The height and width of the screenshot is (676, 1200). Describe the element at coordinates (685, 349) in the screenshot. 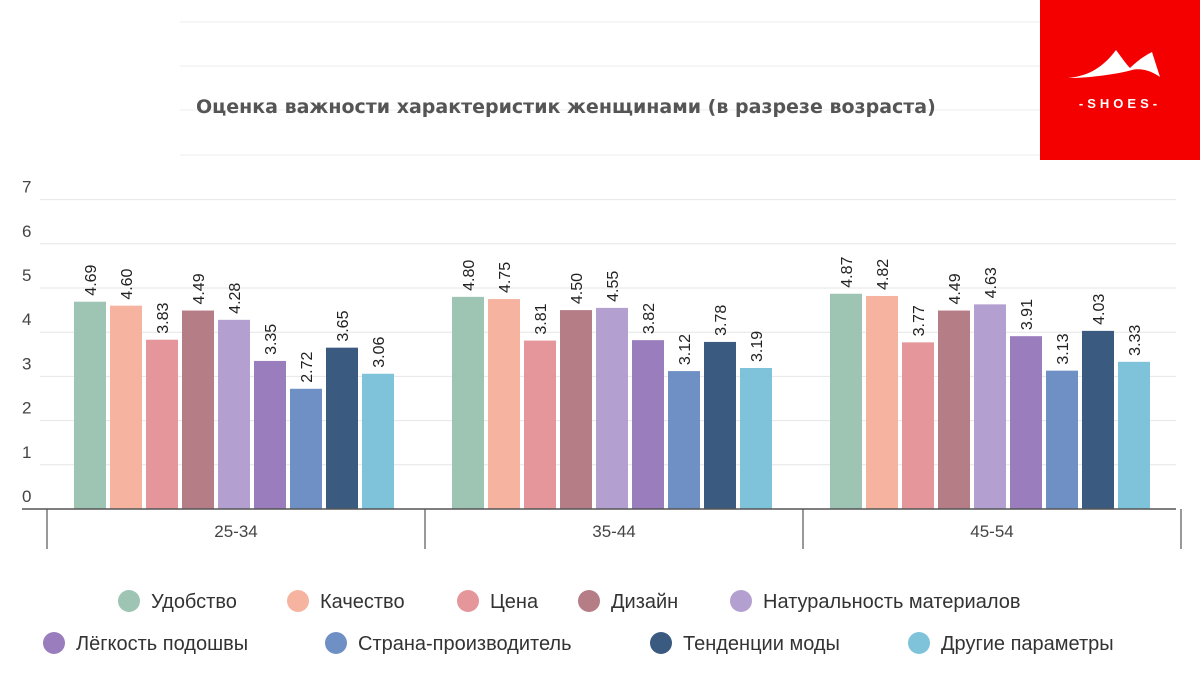

I see `bar-value-label: 3.12` at that location.